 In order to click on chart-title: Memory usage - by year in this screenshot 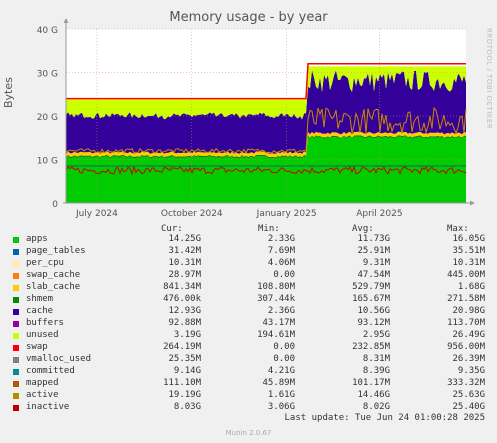, I will do `click(248, 17)`.